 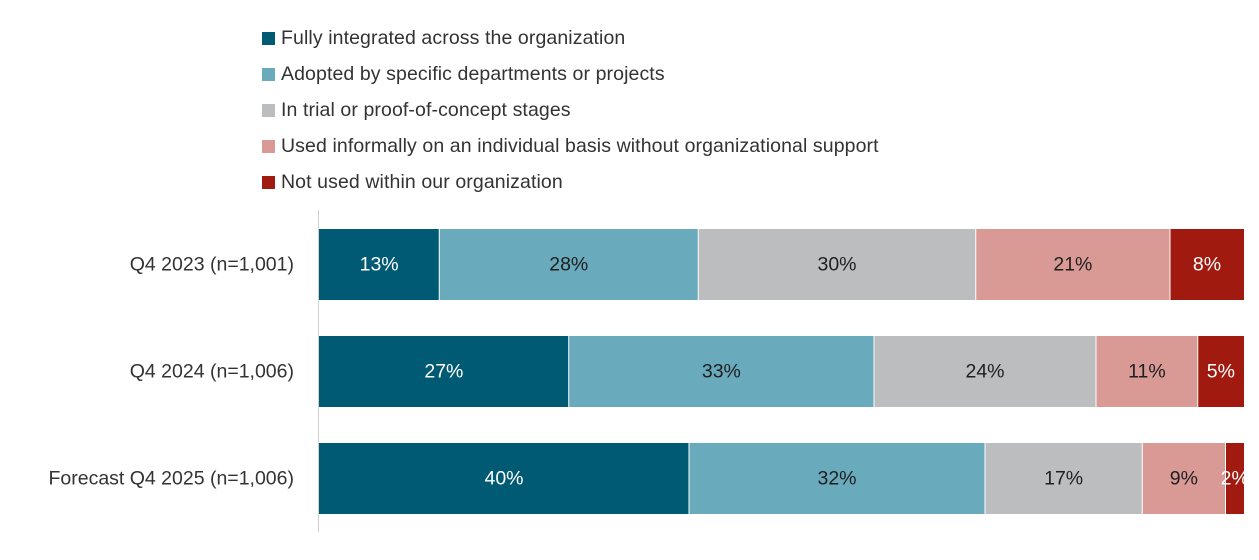 I want to click on data-label: 32%, so click(x=836, y=479).